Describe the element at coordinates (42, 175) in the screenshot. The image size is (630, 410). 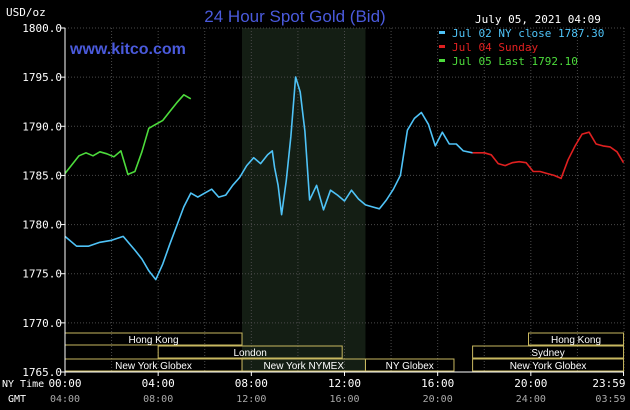
I see `y-tick-label-3: 1785.0` at that location.